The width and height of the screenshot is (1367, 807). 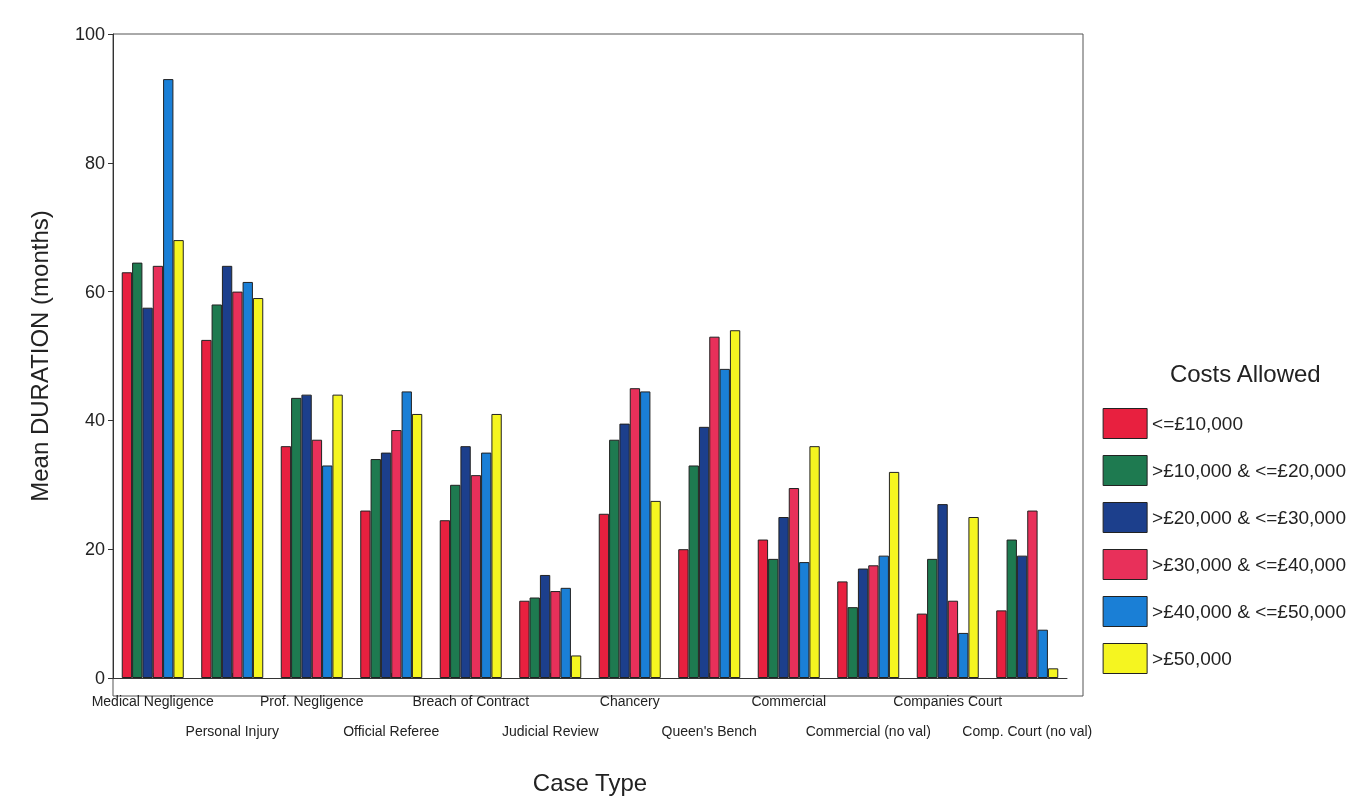 I want to click on y-axis-title: Mean DURATION (months), so click(x=39, y=356).